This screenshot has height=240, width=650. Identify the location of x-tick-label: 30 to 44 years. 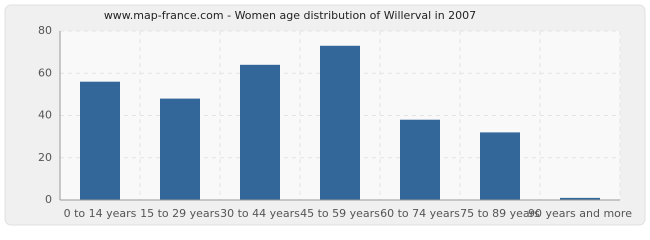
(260, 213).